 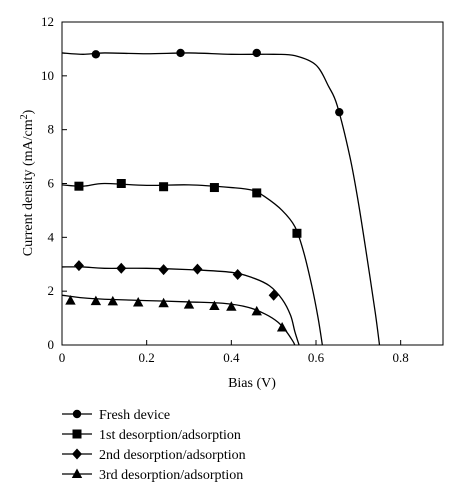 I want to click on y-tick-label: 8, so click(x=51, y=129).